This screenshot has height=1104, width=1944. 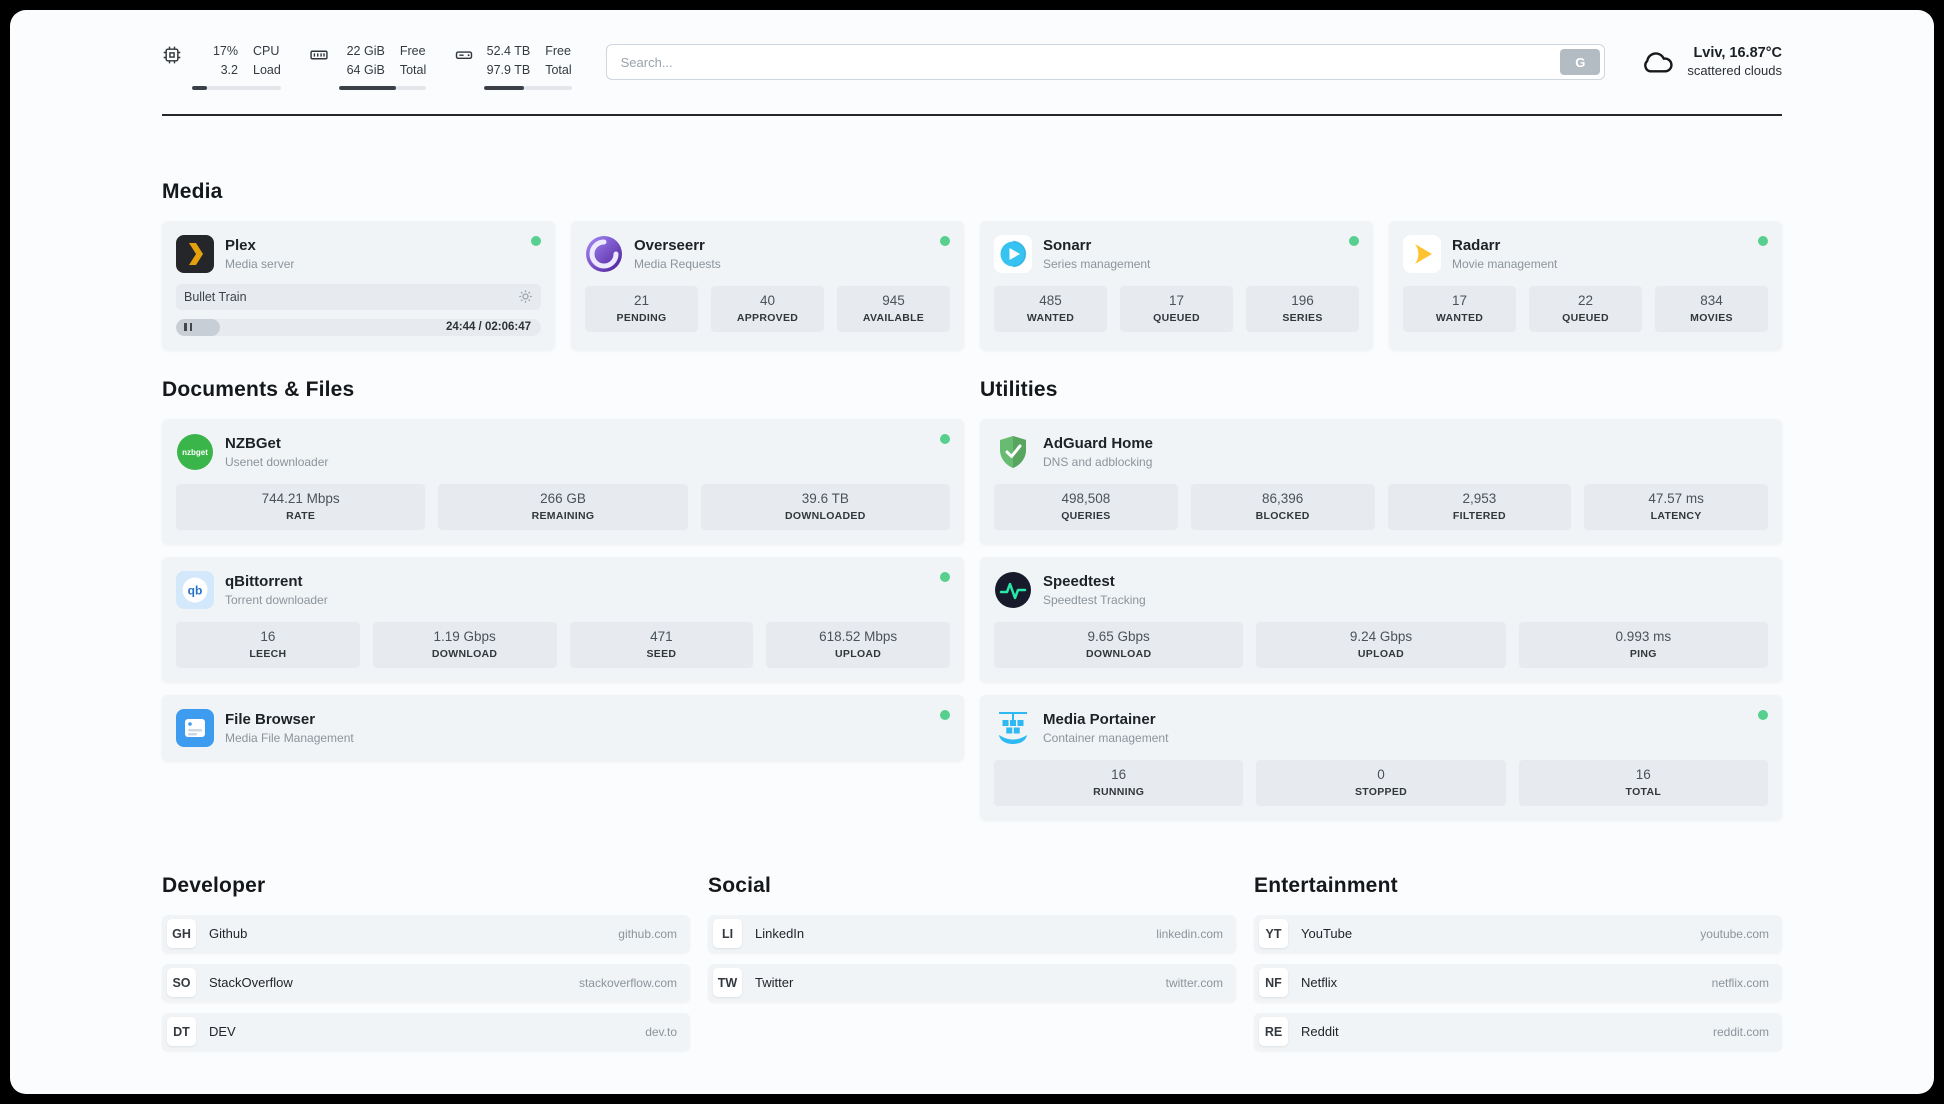 I want to click on stat-box: 21 PENDING, so click(x=641, y=308).